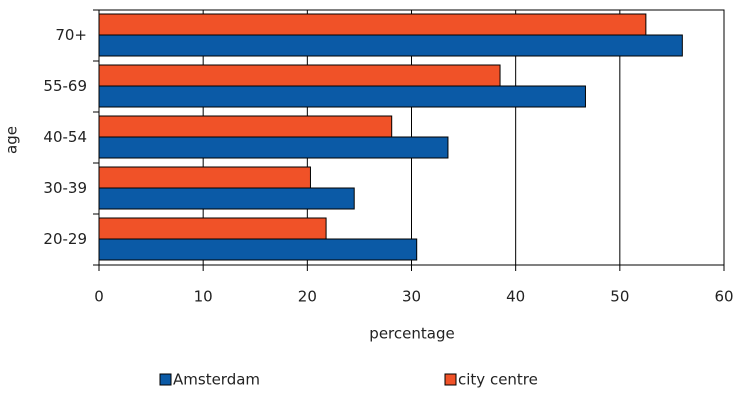 This screenshot has width=736, height=406. I want to click on x-tick-label: 30, so click(411, 297).